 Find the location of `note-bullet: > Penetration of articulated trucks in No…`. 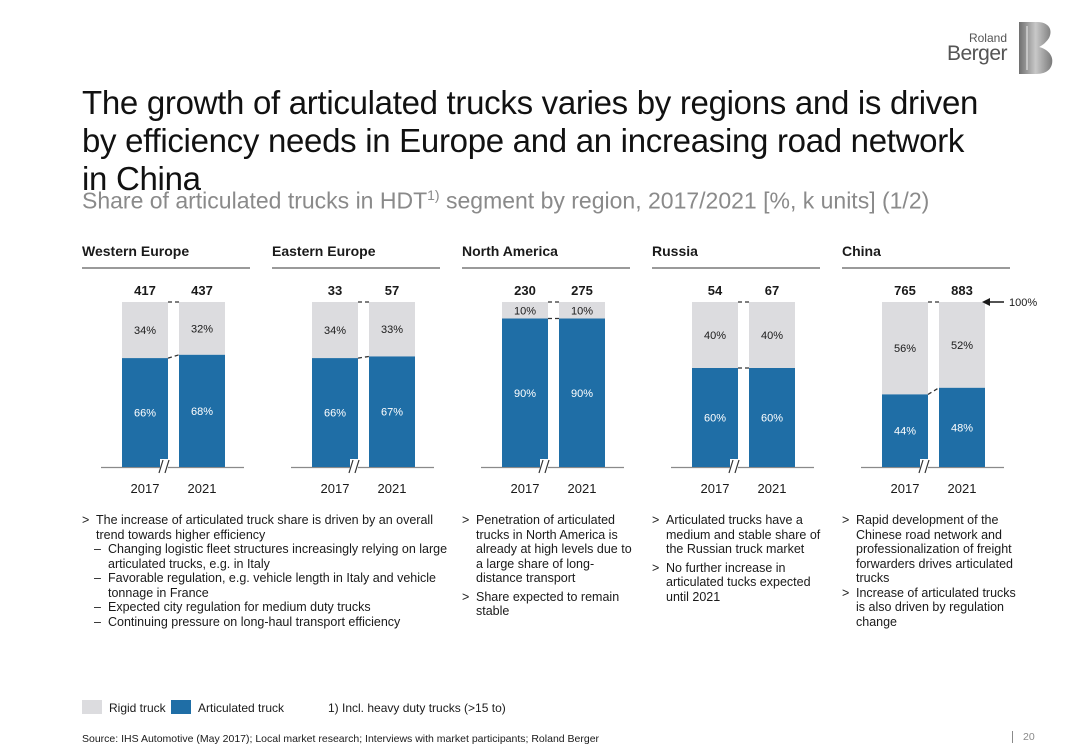

note-bullet: > Penetration of articulated trucks in No… is located at coordinates (549, 549).